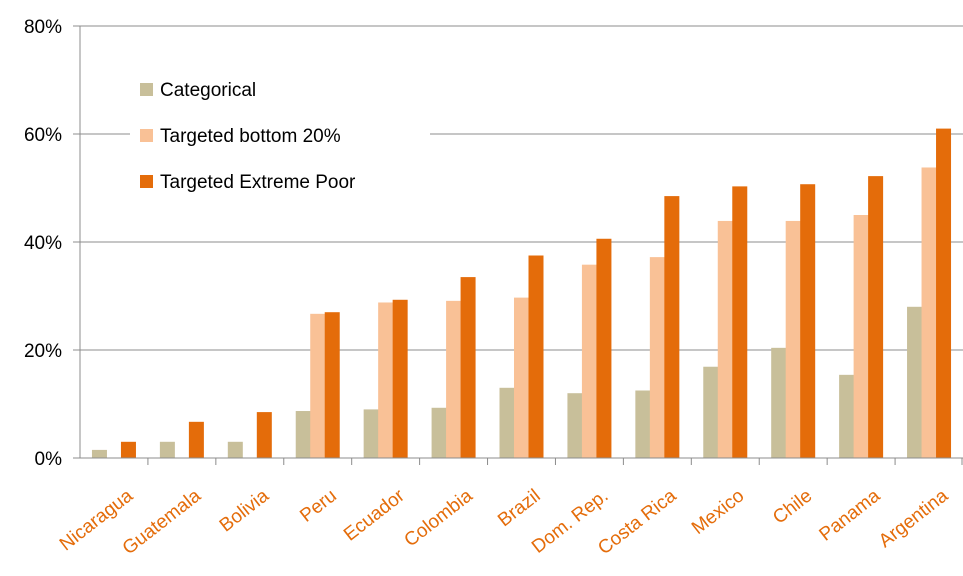 The width and height of the screenshot is (963, 576). Describe the element at coordinates (318, 505) in the screenshot. I see `category-label: Peru` at that location.